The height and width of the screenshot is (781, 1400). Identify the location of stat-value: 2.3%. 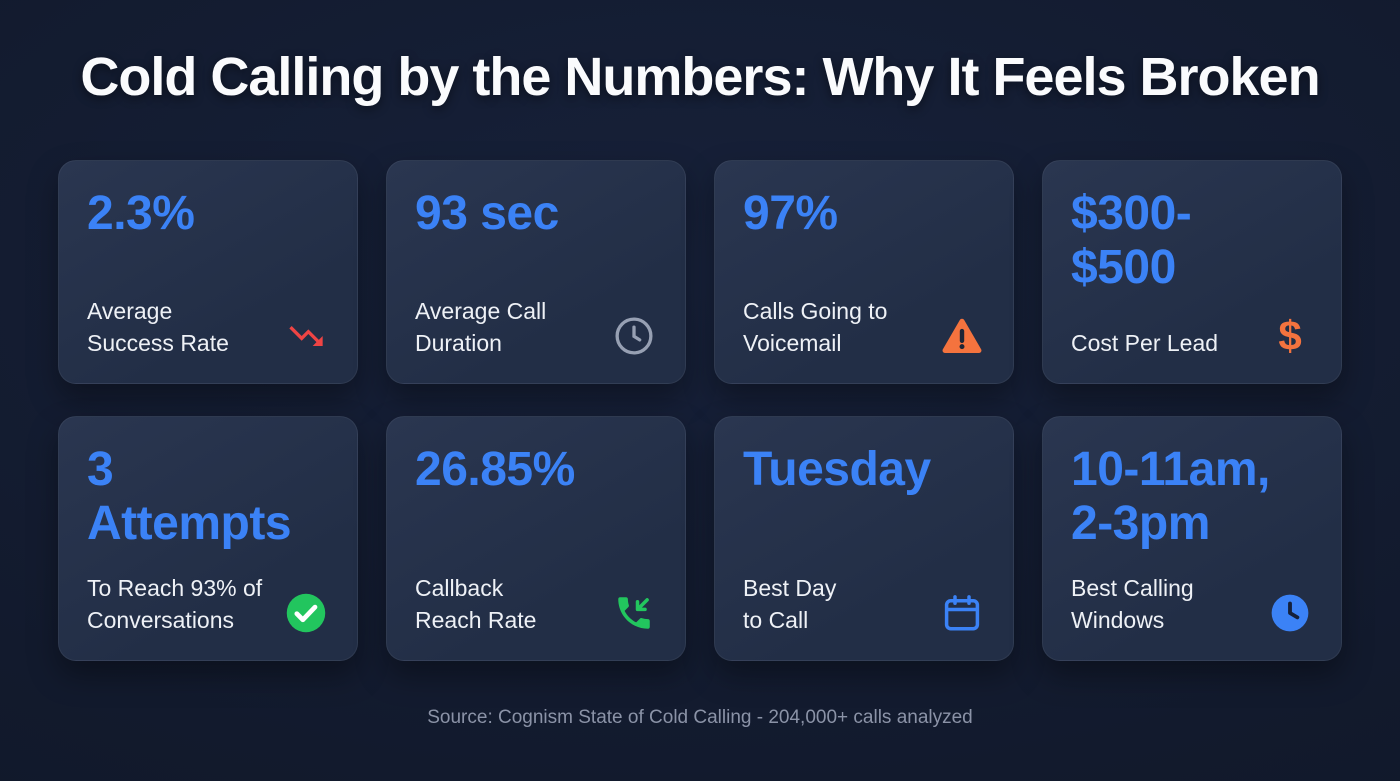
(141, 213).